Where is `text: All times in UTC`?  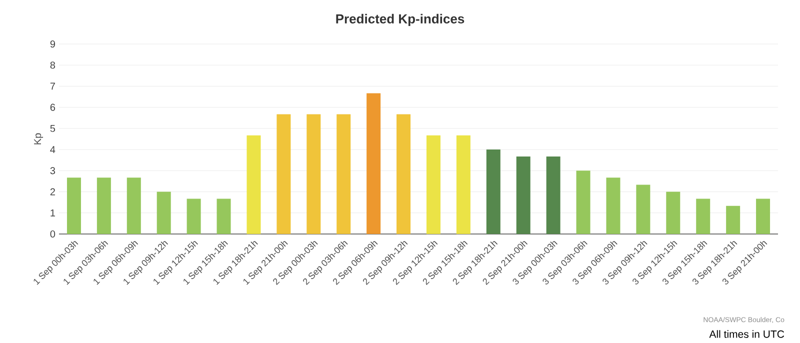 text: All times in UTC is located at coordinates (746, 334).